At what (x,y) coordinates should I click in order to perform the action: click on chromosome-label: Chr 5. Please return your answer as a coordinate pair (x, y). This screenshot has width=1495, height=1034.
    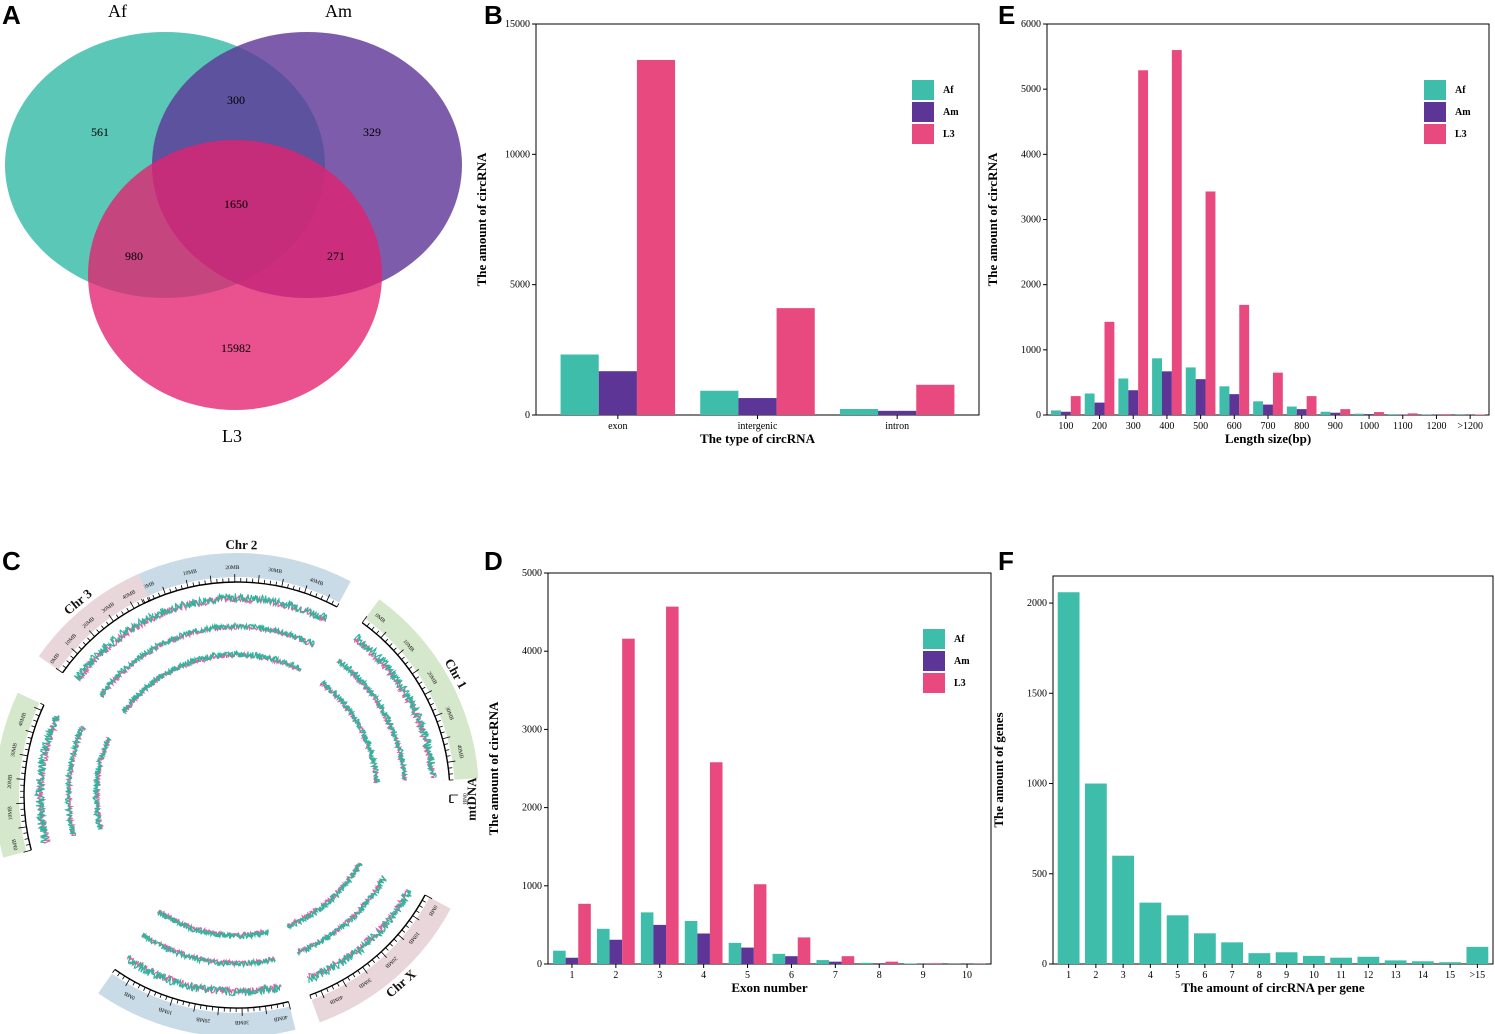
    Looking at the image, I should click on (191, 1032).